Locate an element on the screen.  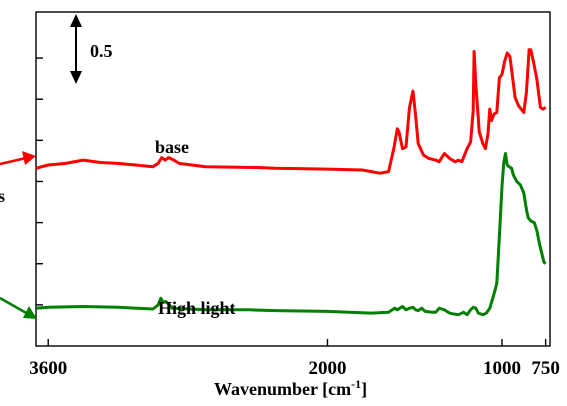
cropped-s-label: s is located at coordinates (2, 196).